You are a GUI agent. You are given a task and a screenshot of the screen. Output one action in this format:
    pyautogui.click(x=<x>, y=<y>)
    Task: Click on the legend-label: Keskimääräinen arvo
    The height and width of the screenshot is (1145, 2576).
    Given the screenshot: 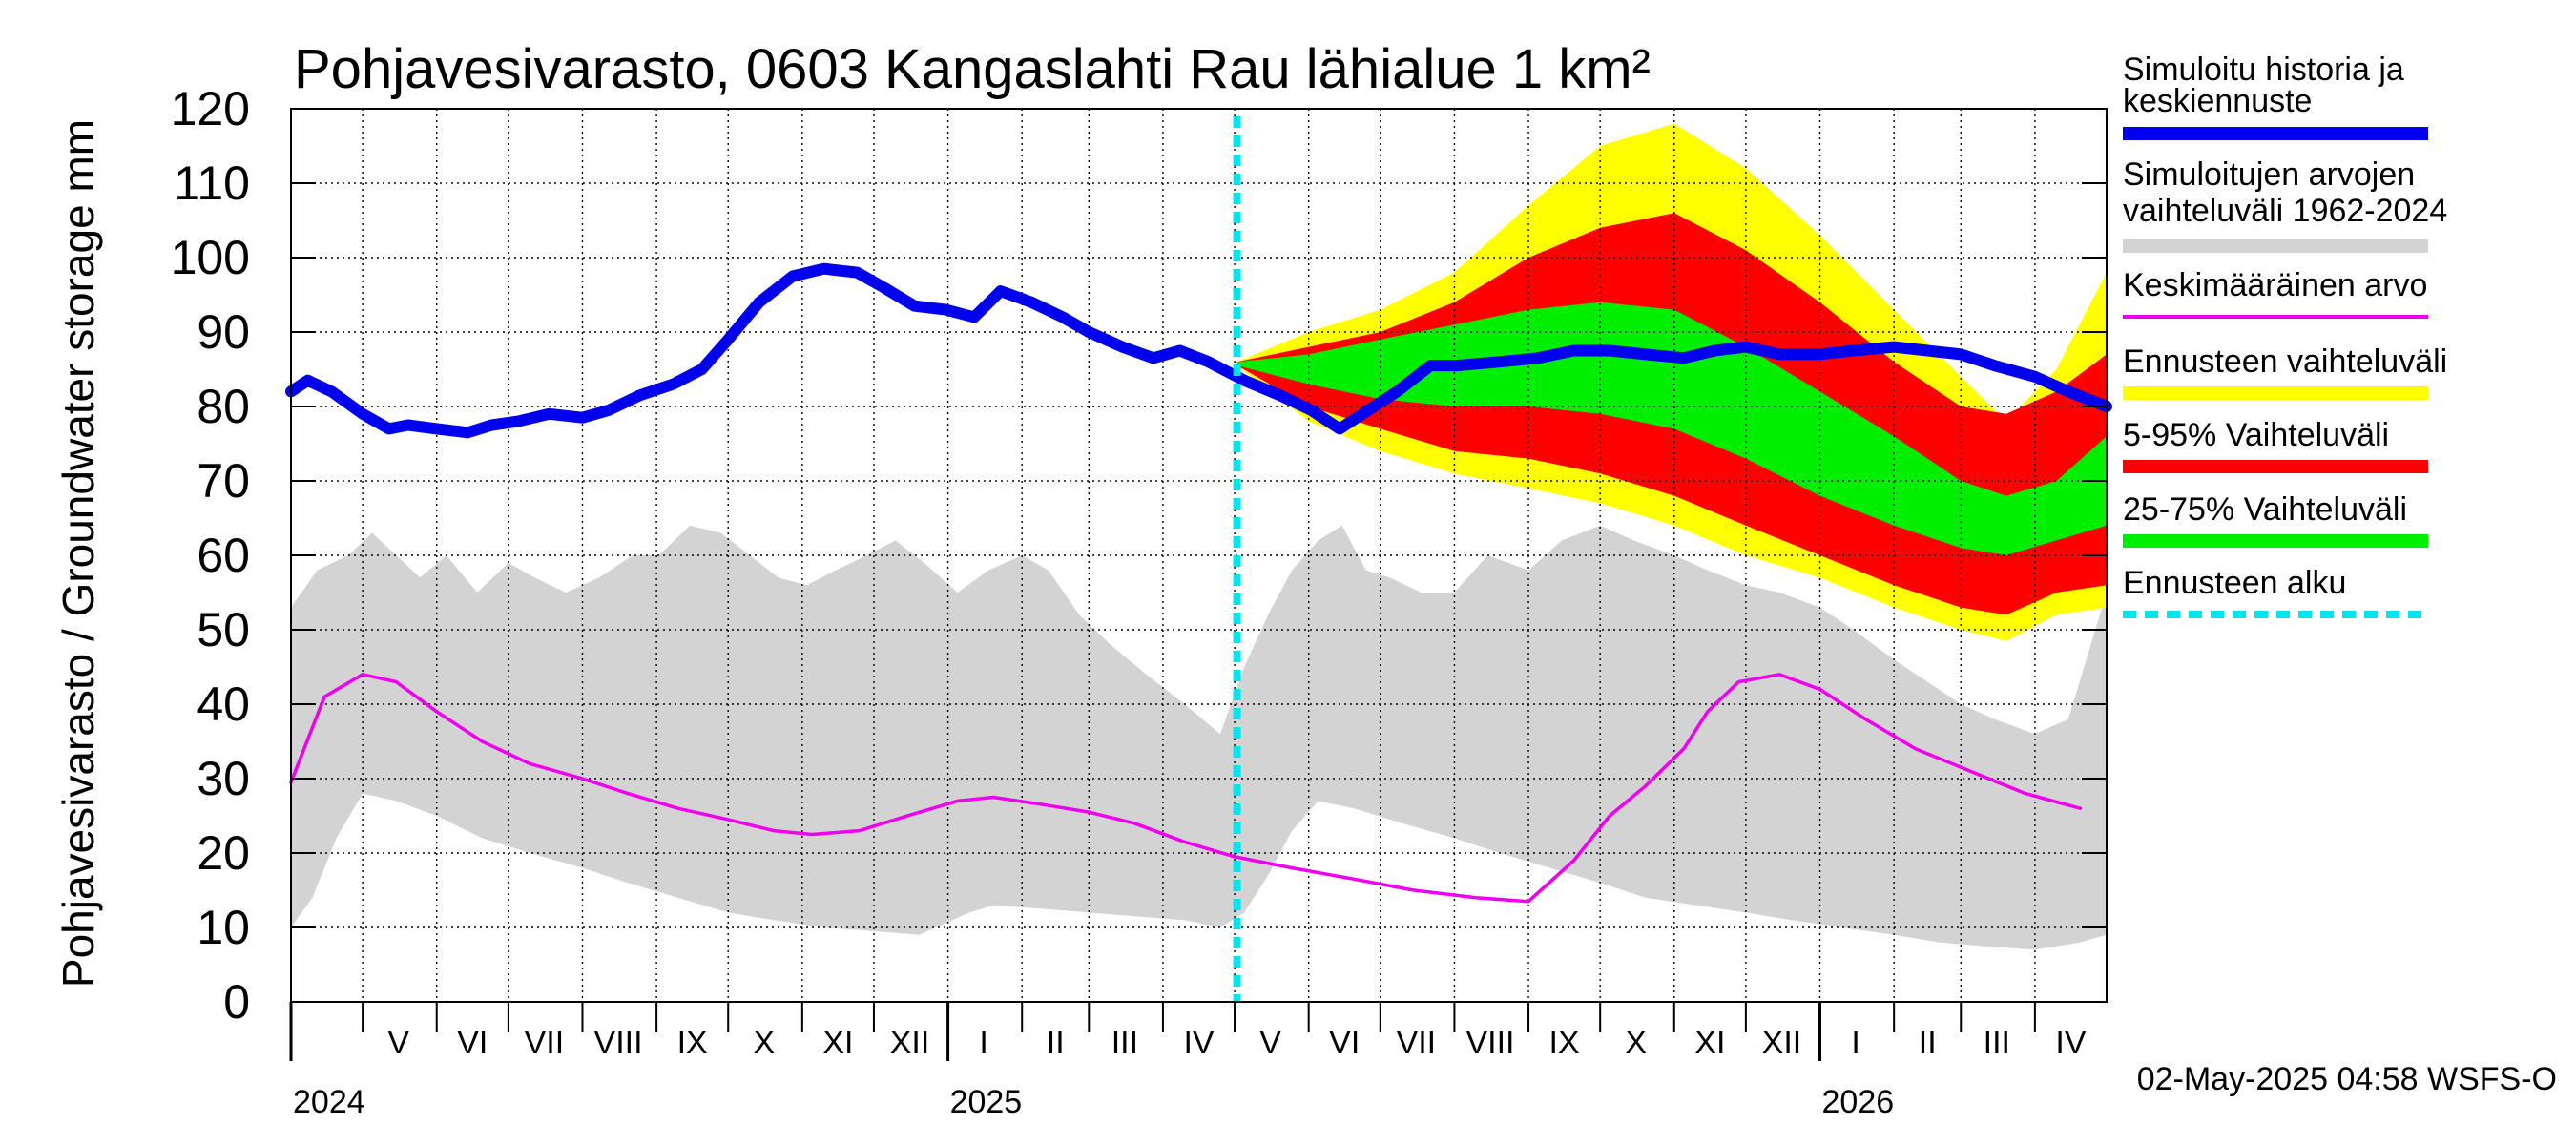 What is the action you would take?
    pyautogui.click(x=2275, y=285)
    